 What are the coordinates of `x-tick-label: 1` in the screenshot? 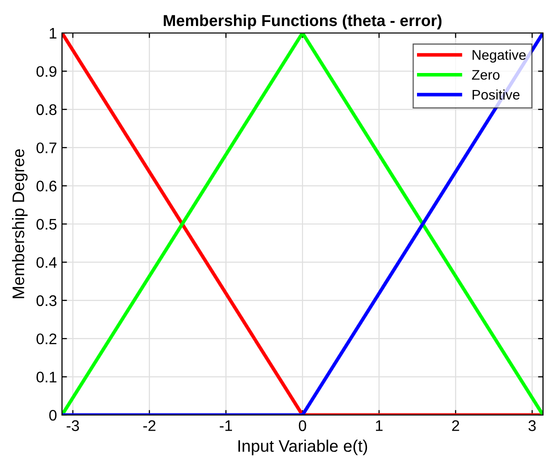 It's located at (379, 425).